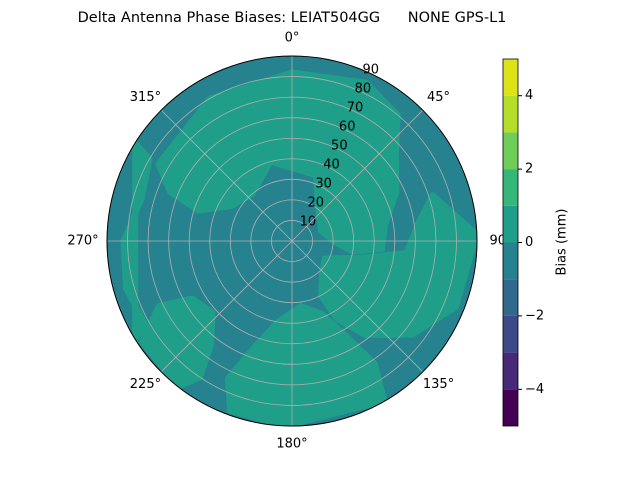  I want to click on colorbar-tick-label: −4, so click(534, 389).